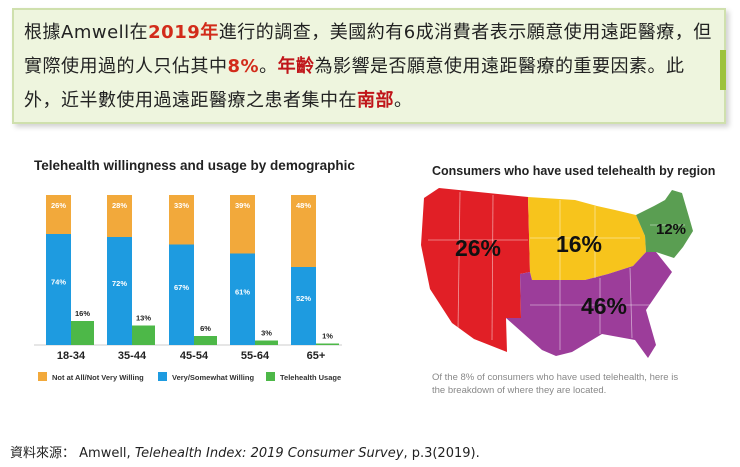  I want to click on summary-part: 8%, so click(243, 66).